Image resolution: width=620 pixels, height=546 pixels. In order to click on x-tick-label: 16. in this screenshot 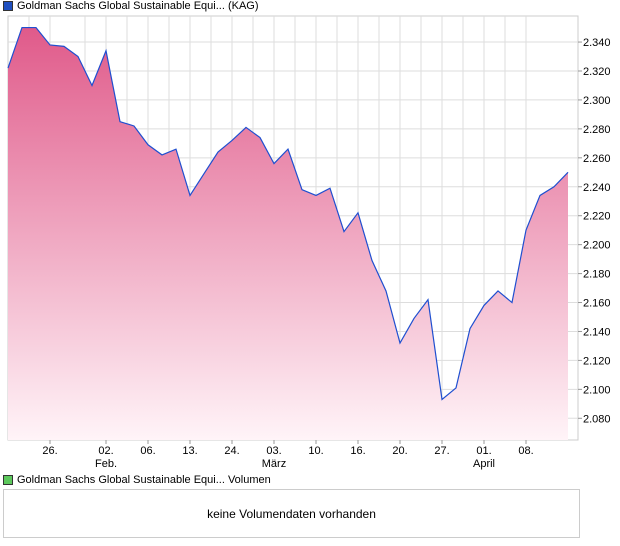, I will do `click(357, 451)`.